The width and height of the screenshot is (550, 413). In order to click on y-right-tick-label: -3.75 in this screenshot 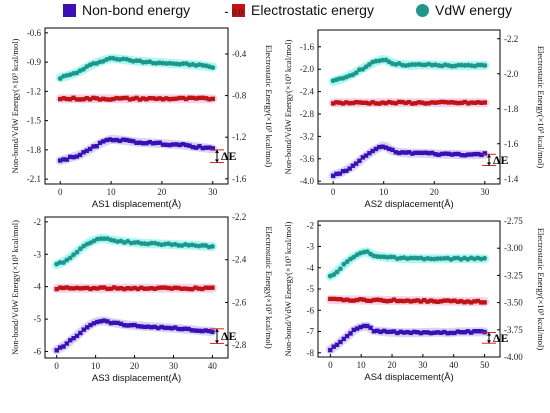, I will do `click(513, 330)`.